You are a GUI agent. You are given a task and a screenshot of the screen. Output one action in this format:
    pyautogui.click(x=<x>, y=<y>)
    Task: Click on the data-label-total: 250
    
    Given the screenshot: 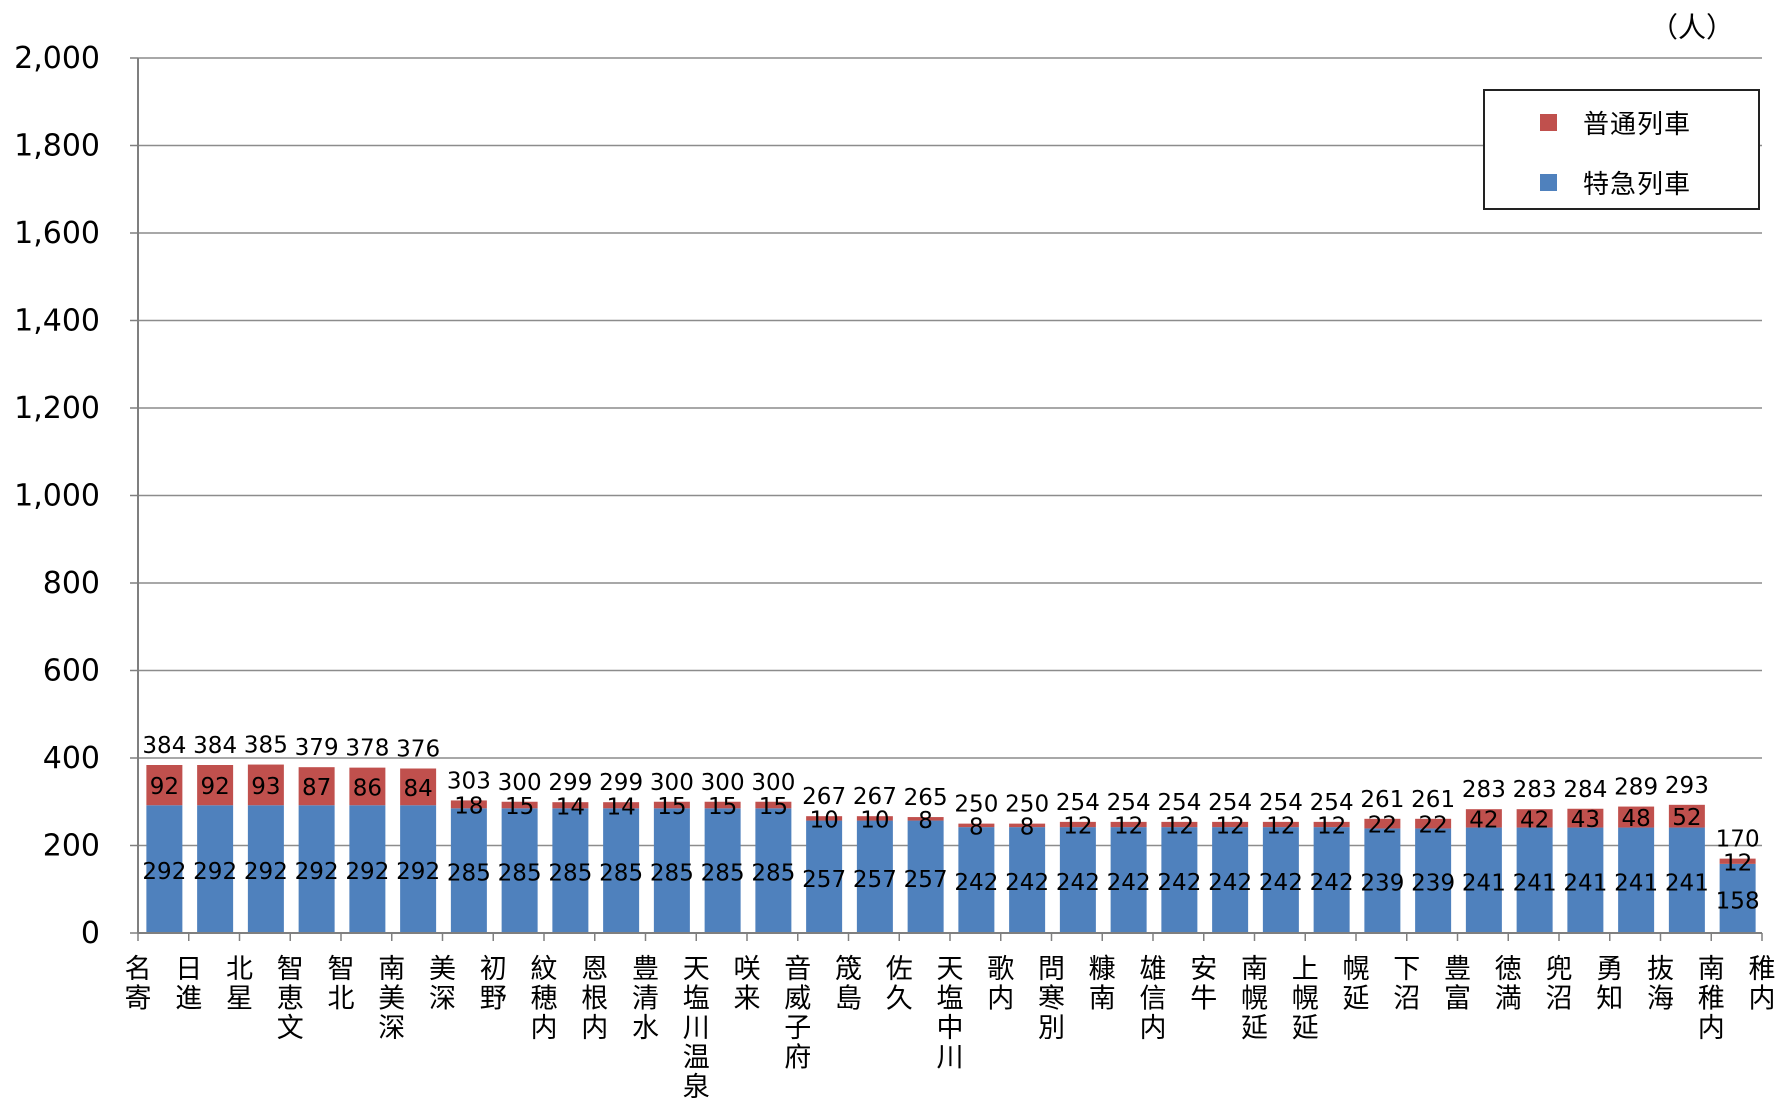 What is the action you would take?
    pyautogui.click(x=976, y=805)
    